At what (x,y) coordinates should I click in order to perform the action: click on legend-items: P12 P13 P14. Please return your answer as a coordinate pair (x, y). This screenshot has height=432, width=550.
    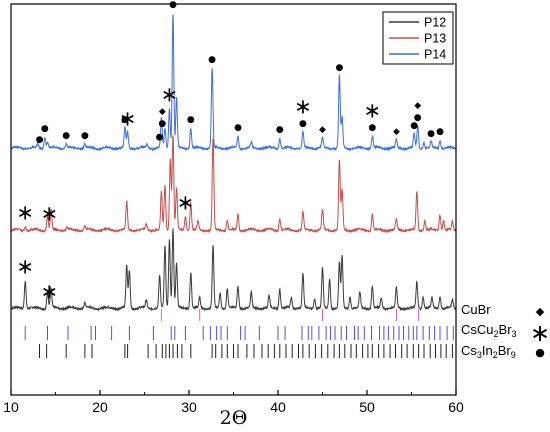
    Looking at the image, I should click on (417, 39).